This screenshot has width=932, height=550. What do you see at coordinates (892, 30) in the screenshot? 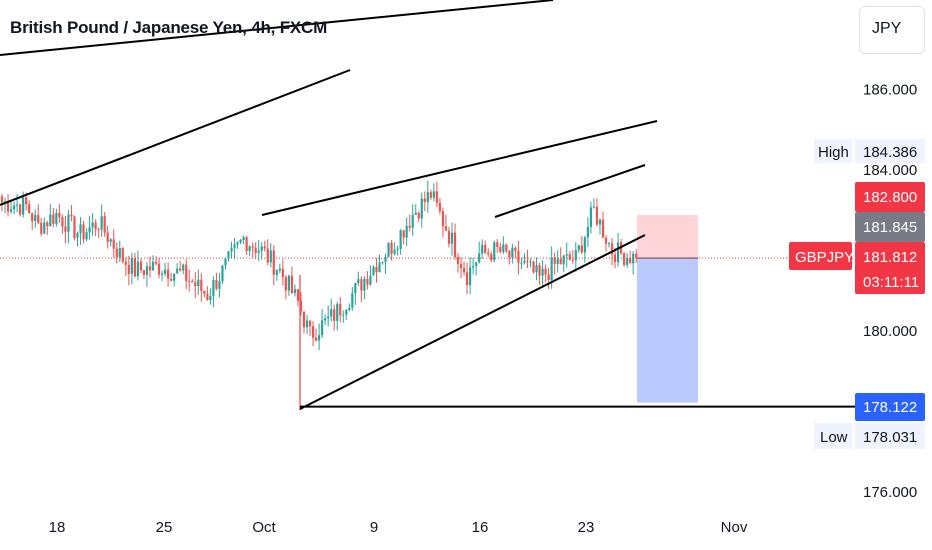
I see `currency-selector: JPY` at bounding box center [892, 30].